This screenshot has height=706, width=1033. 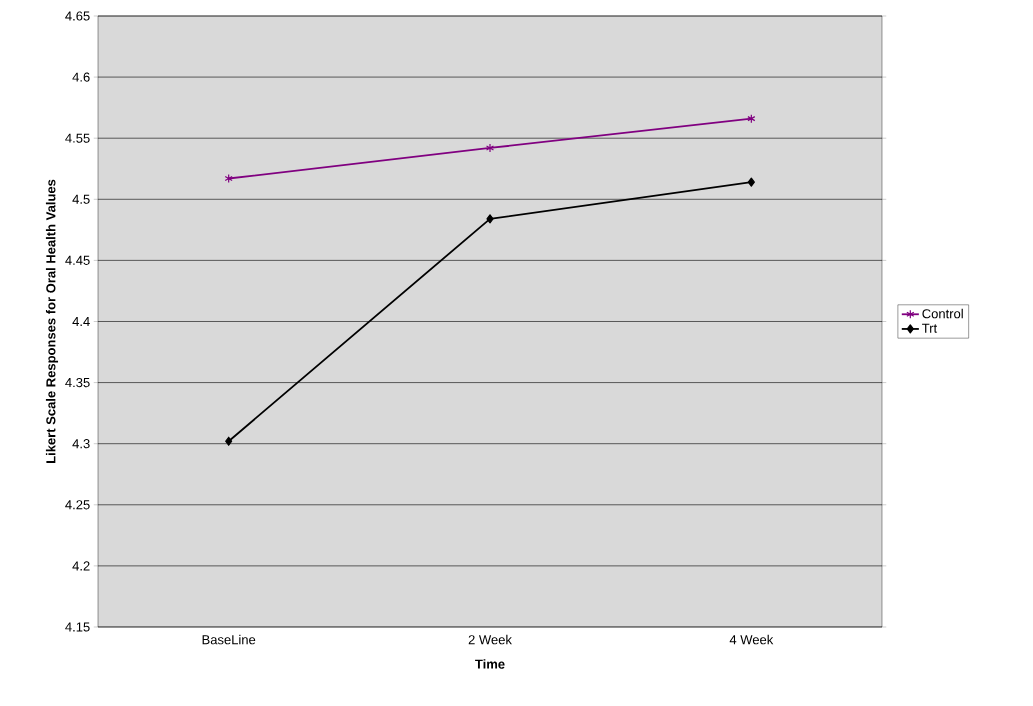 I want to click on y-tick-label: 4.65, so click(x=77, y=16).